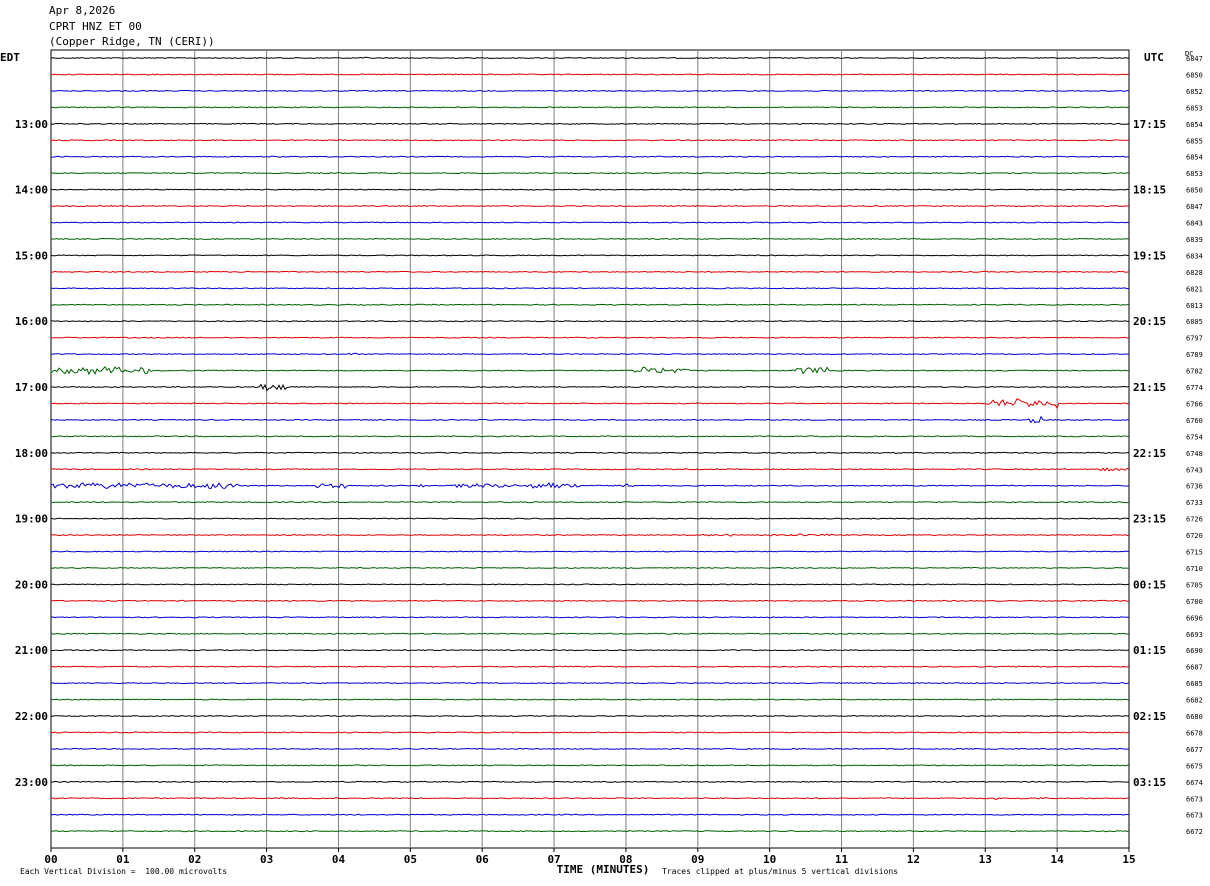 The height and width of the screenshot is (886, 1210). Describe the element at coordinates (1149, 255) in the screenshot. I see `utc-time-label: 19:15` at that location.